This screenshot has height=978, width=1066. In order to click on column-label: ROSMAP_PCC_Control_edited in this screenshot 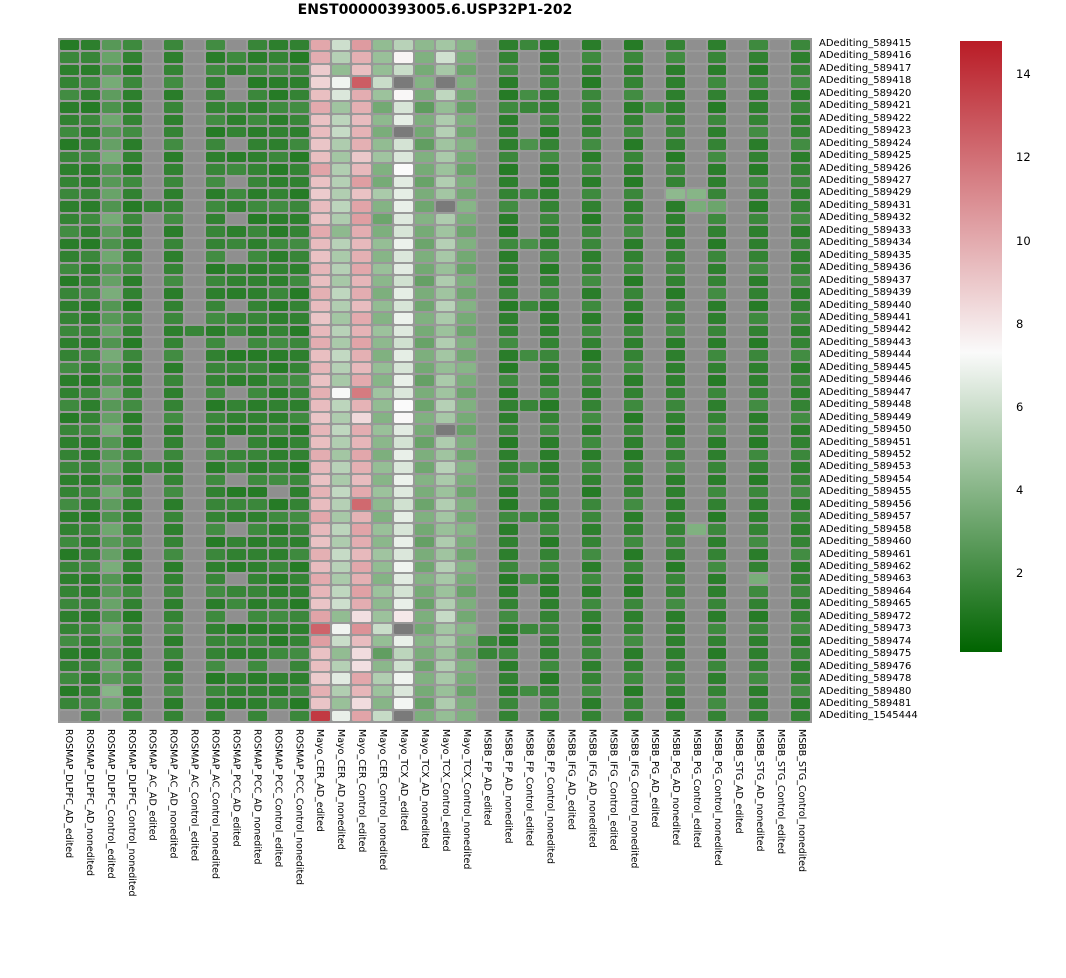, I will do `click(278, 798)`.